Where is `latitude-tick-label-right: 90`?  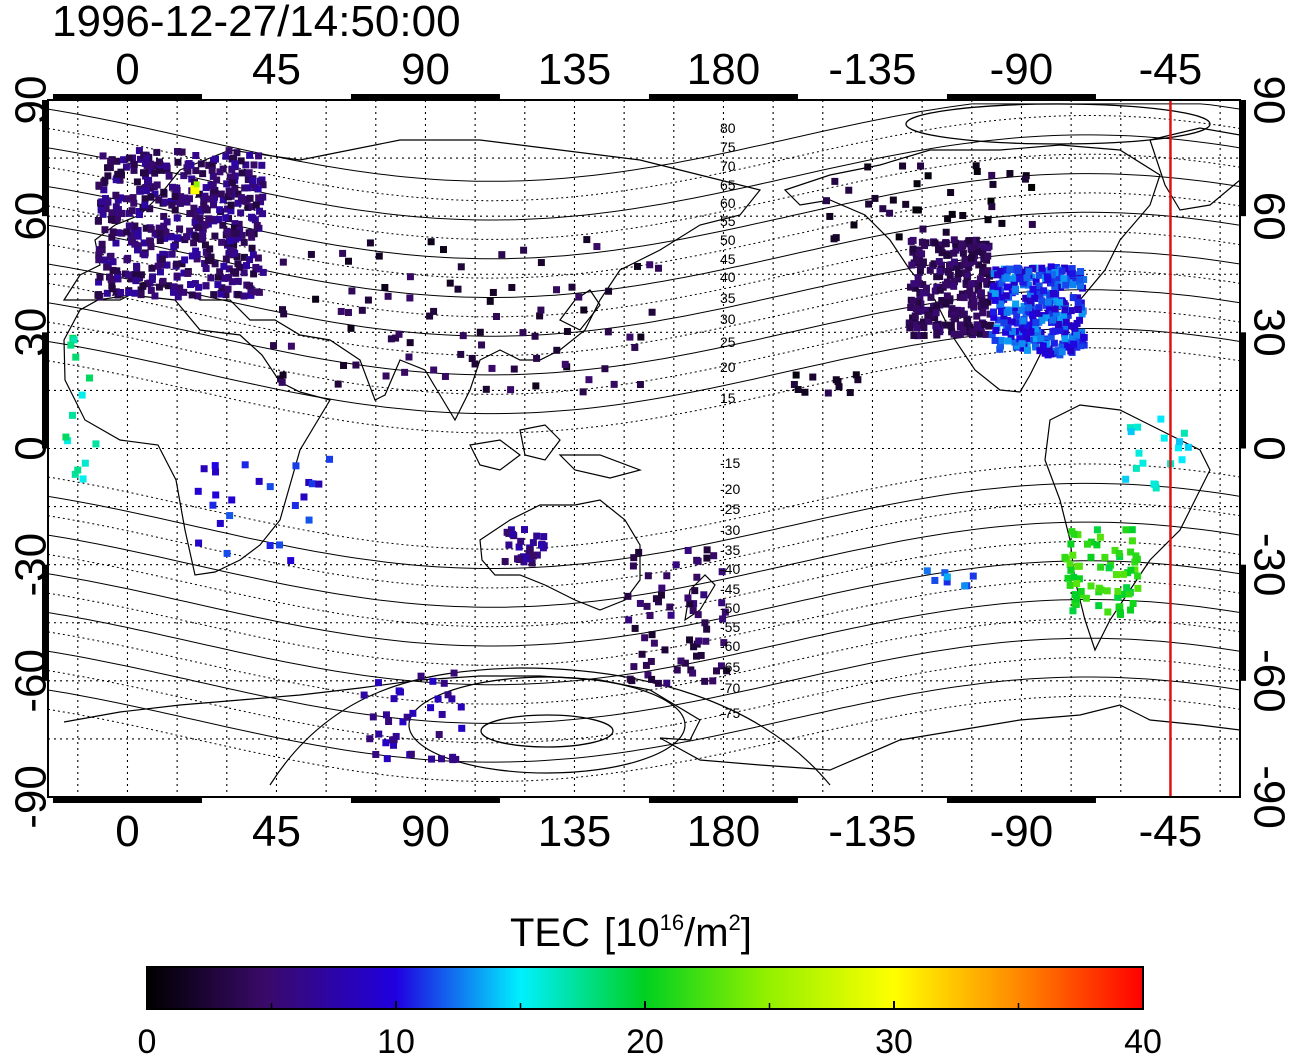
latitude-tick-label-right: 90 is located at coordinates (1268, 100).